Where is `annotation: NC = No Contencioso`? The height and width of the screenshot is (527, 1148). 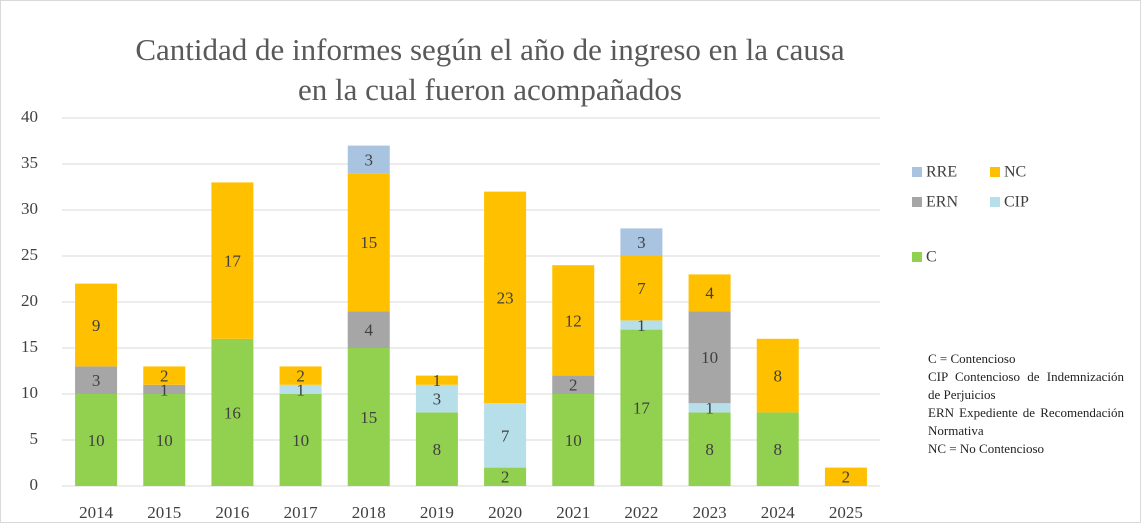 annotation: NC = No Contencioso is located at coordinates (986, 448).